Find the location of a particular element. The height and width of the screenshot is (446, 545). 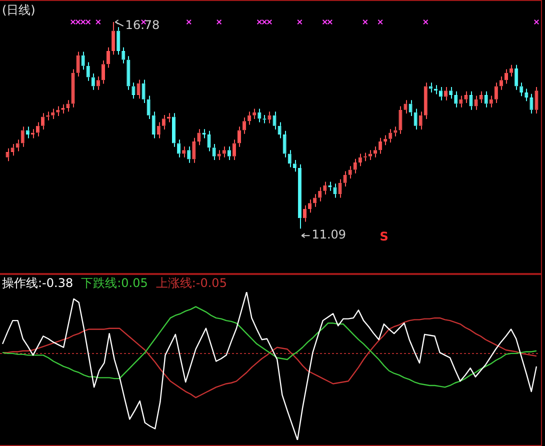

chart-title: (日线) is located at coordinates (19, 10).